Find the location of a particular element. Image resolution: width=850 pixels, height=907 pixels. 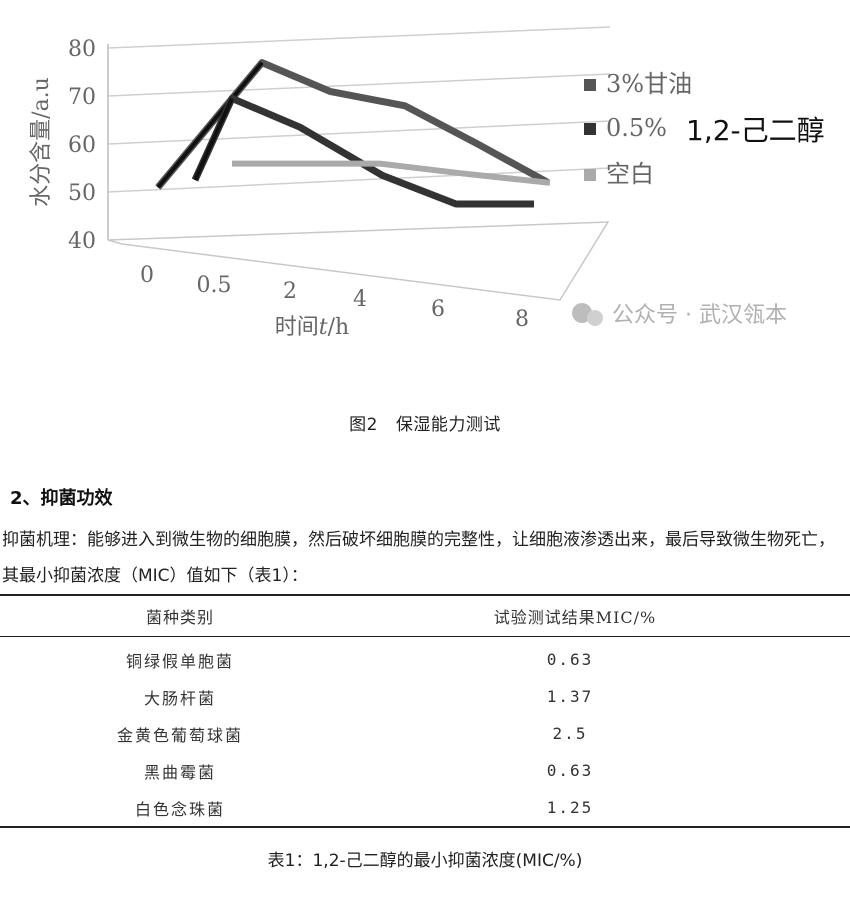

watermark-text: 公众号 · 武汉瓴本 is located at coordinates (699, 315).